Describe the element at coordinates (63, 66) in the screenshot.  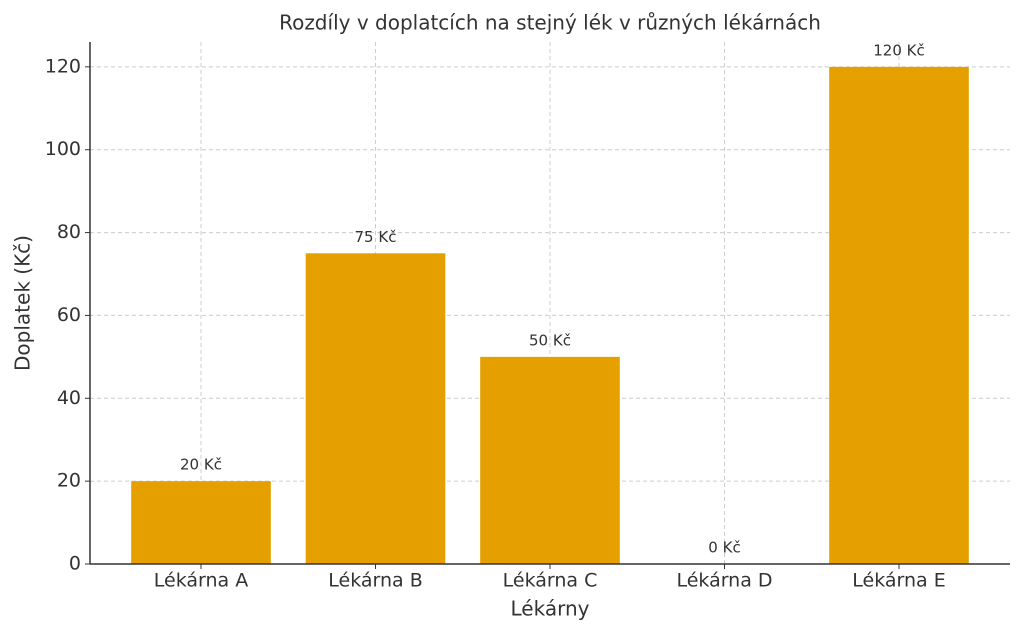
I see `y-tick-label: 120` at that location.